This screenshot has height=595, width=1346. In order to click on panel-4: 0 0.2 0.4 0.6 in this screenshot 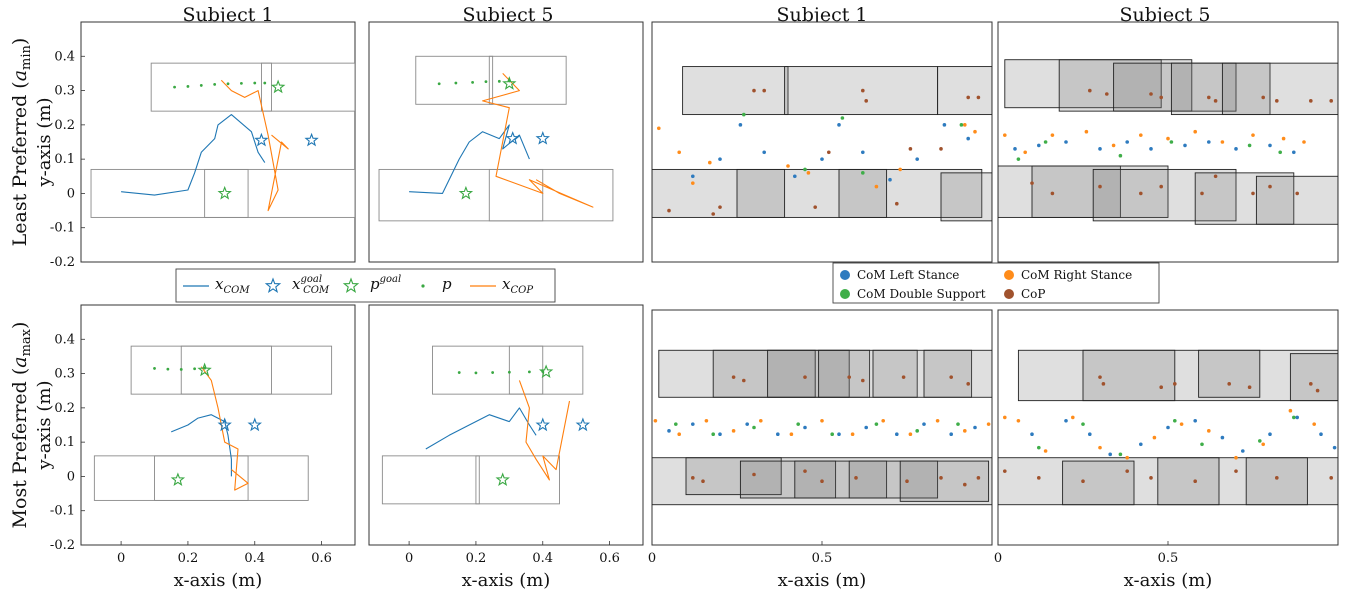, I will do `click(506, 435)`.